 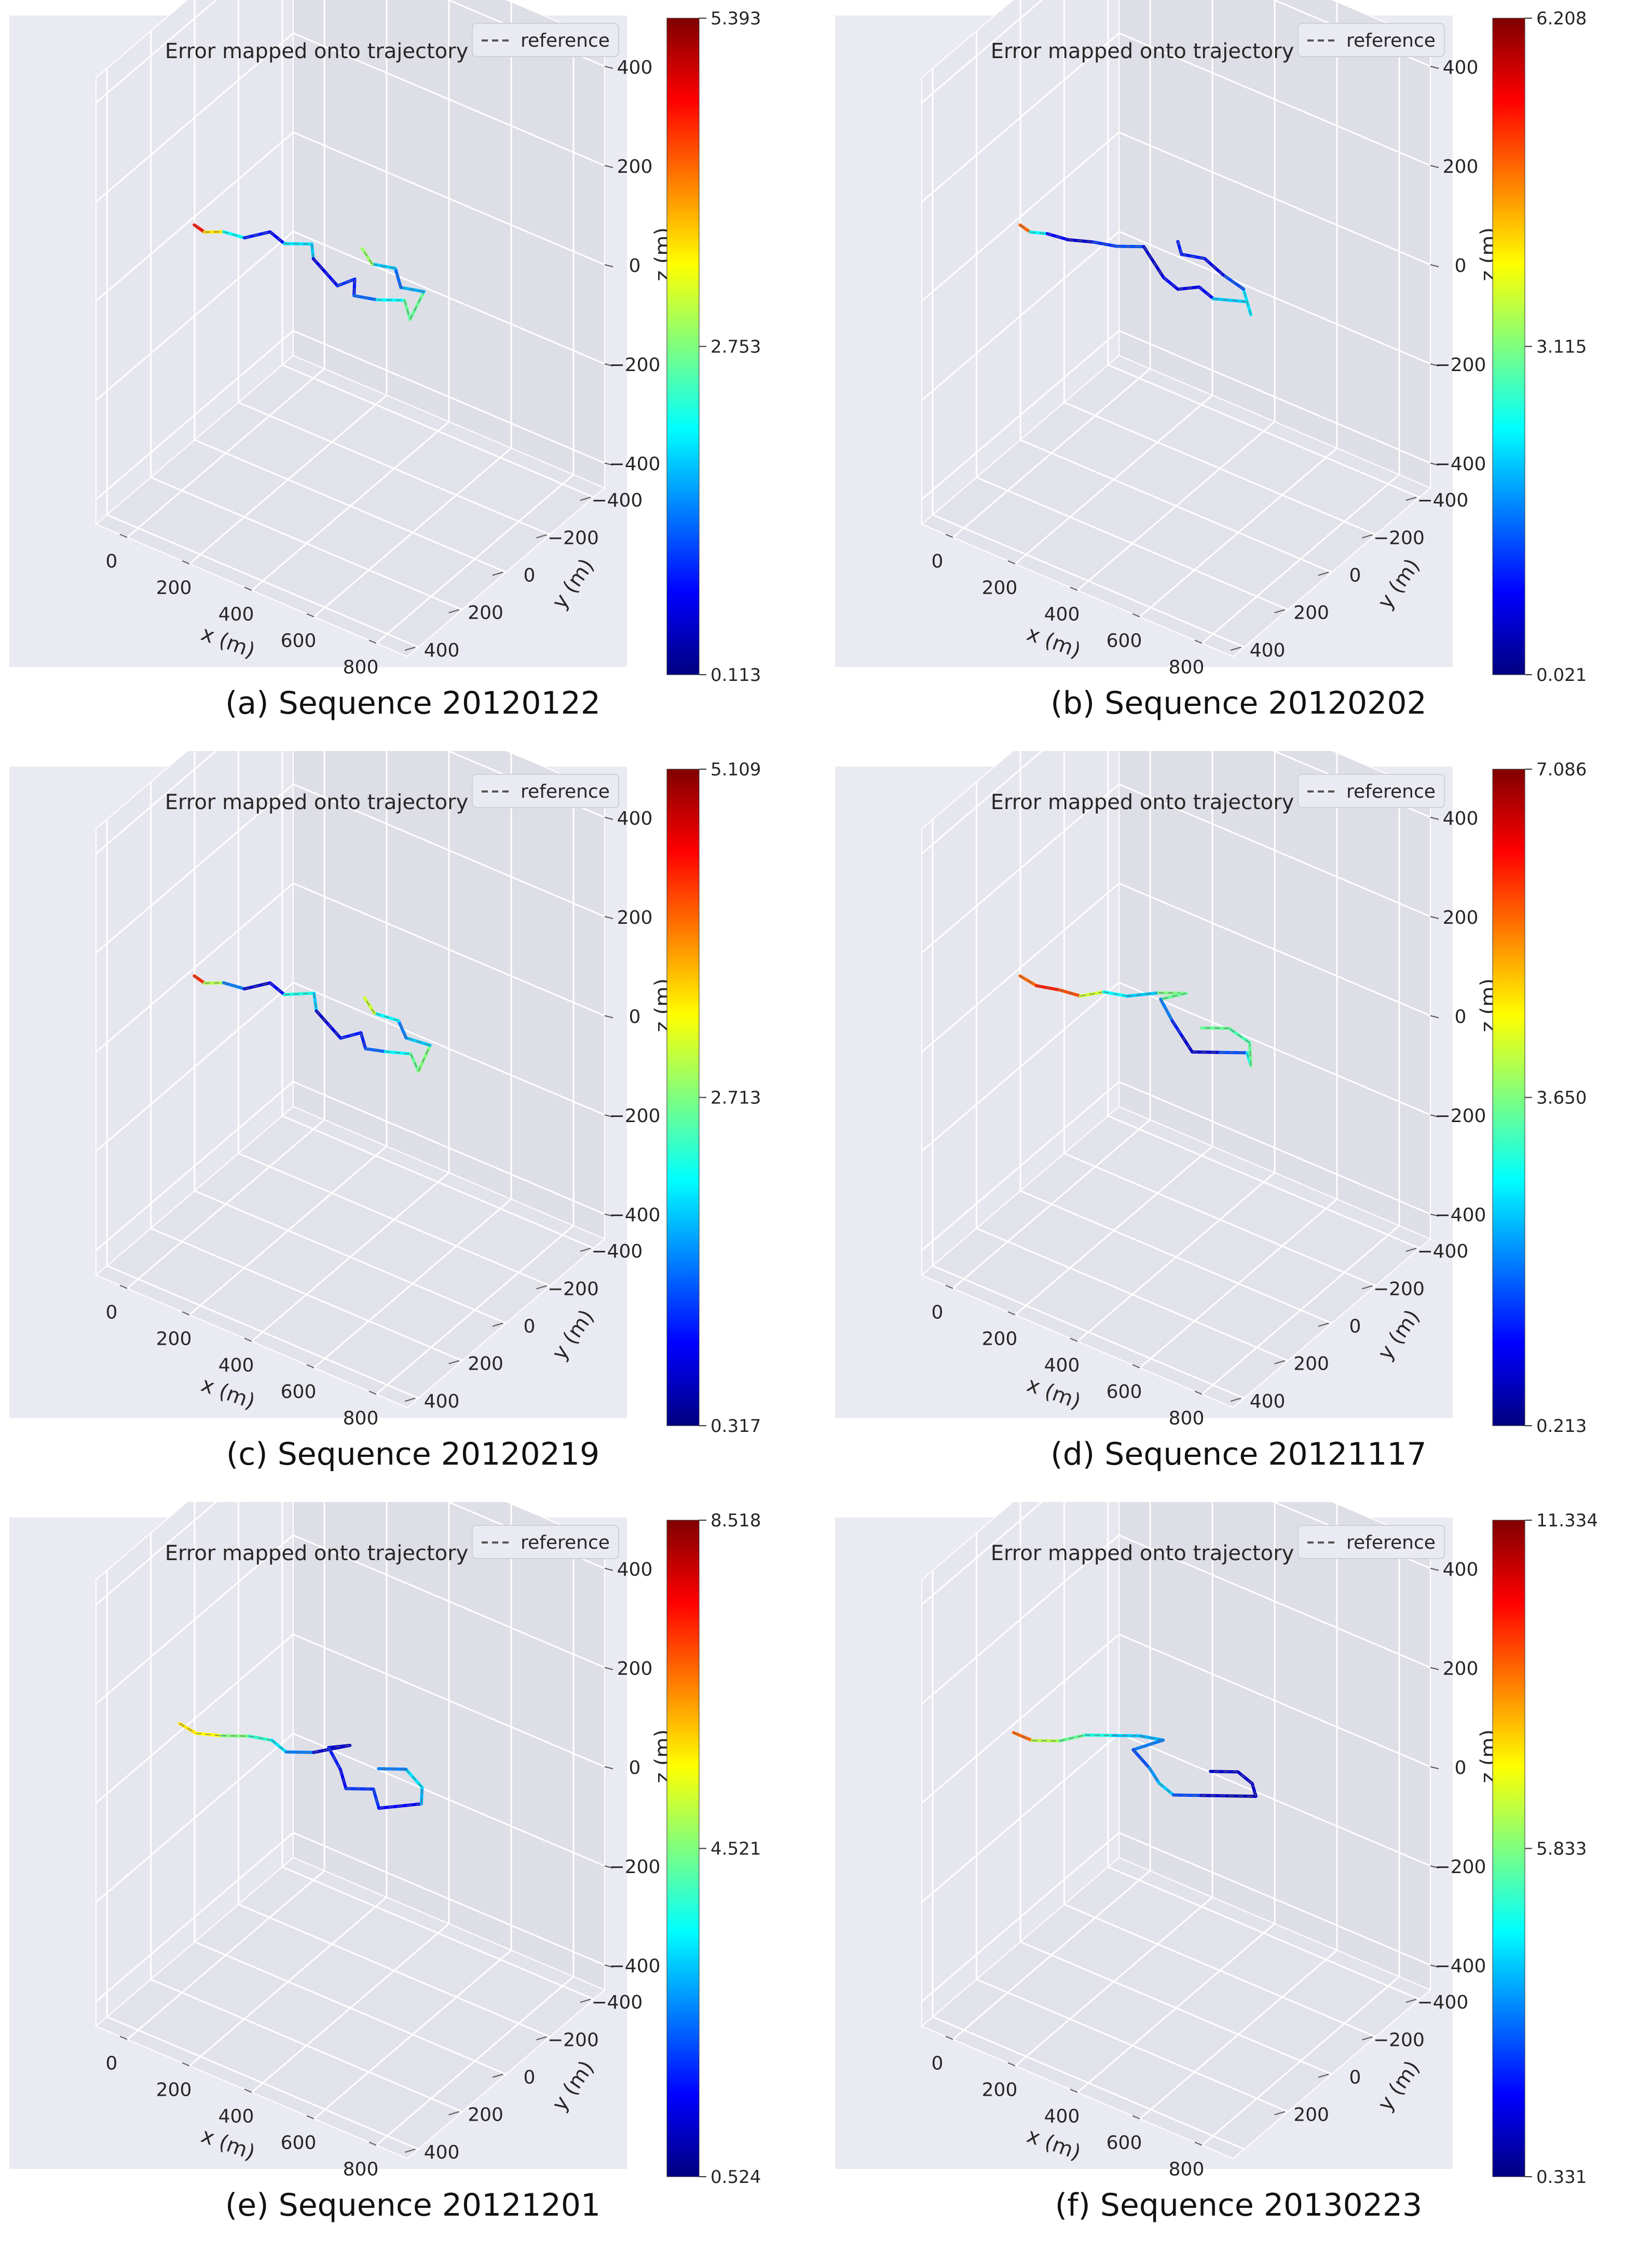 I want to click on colorbar-tick-label: 11.334, so click(x=1567, y=1520).